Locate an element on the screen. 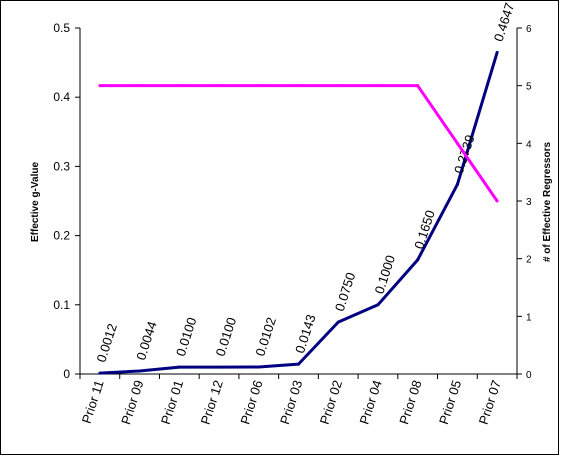  x-category-label: Prior 09 is located at coordinates (132, 402).